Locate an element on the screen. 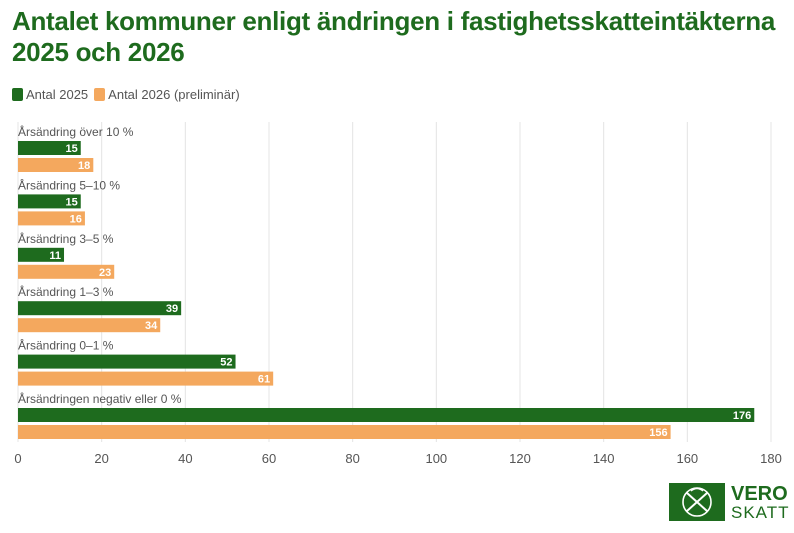  bar-value-label: 156 is located at coordinates (658, 433).